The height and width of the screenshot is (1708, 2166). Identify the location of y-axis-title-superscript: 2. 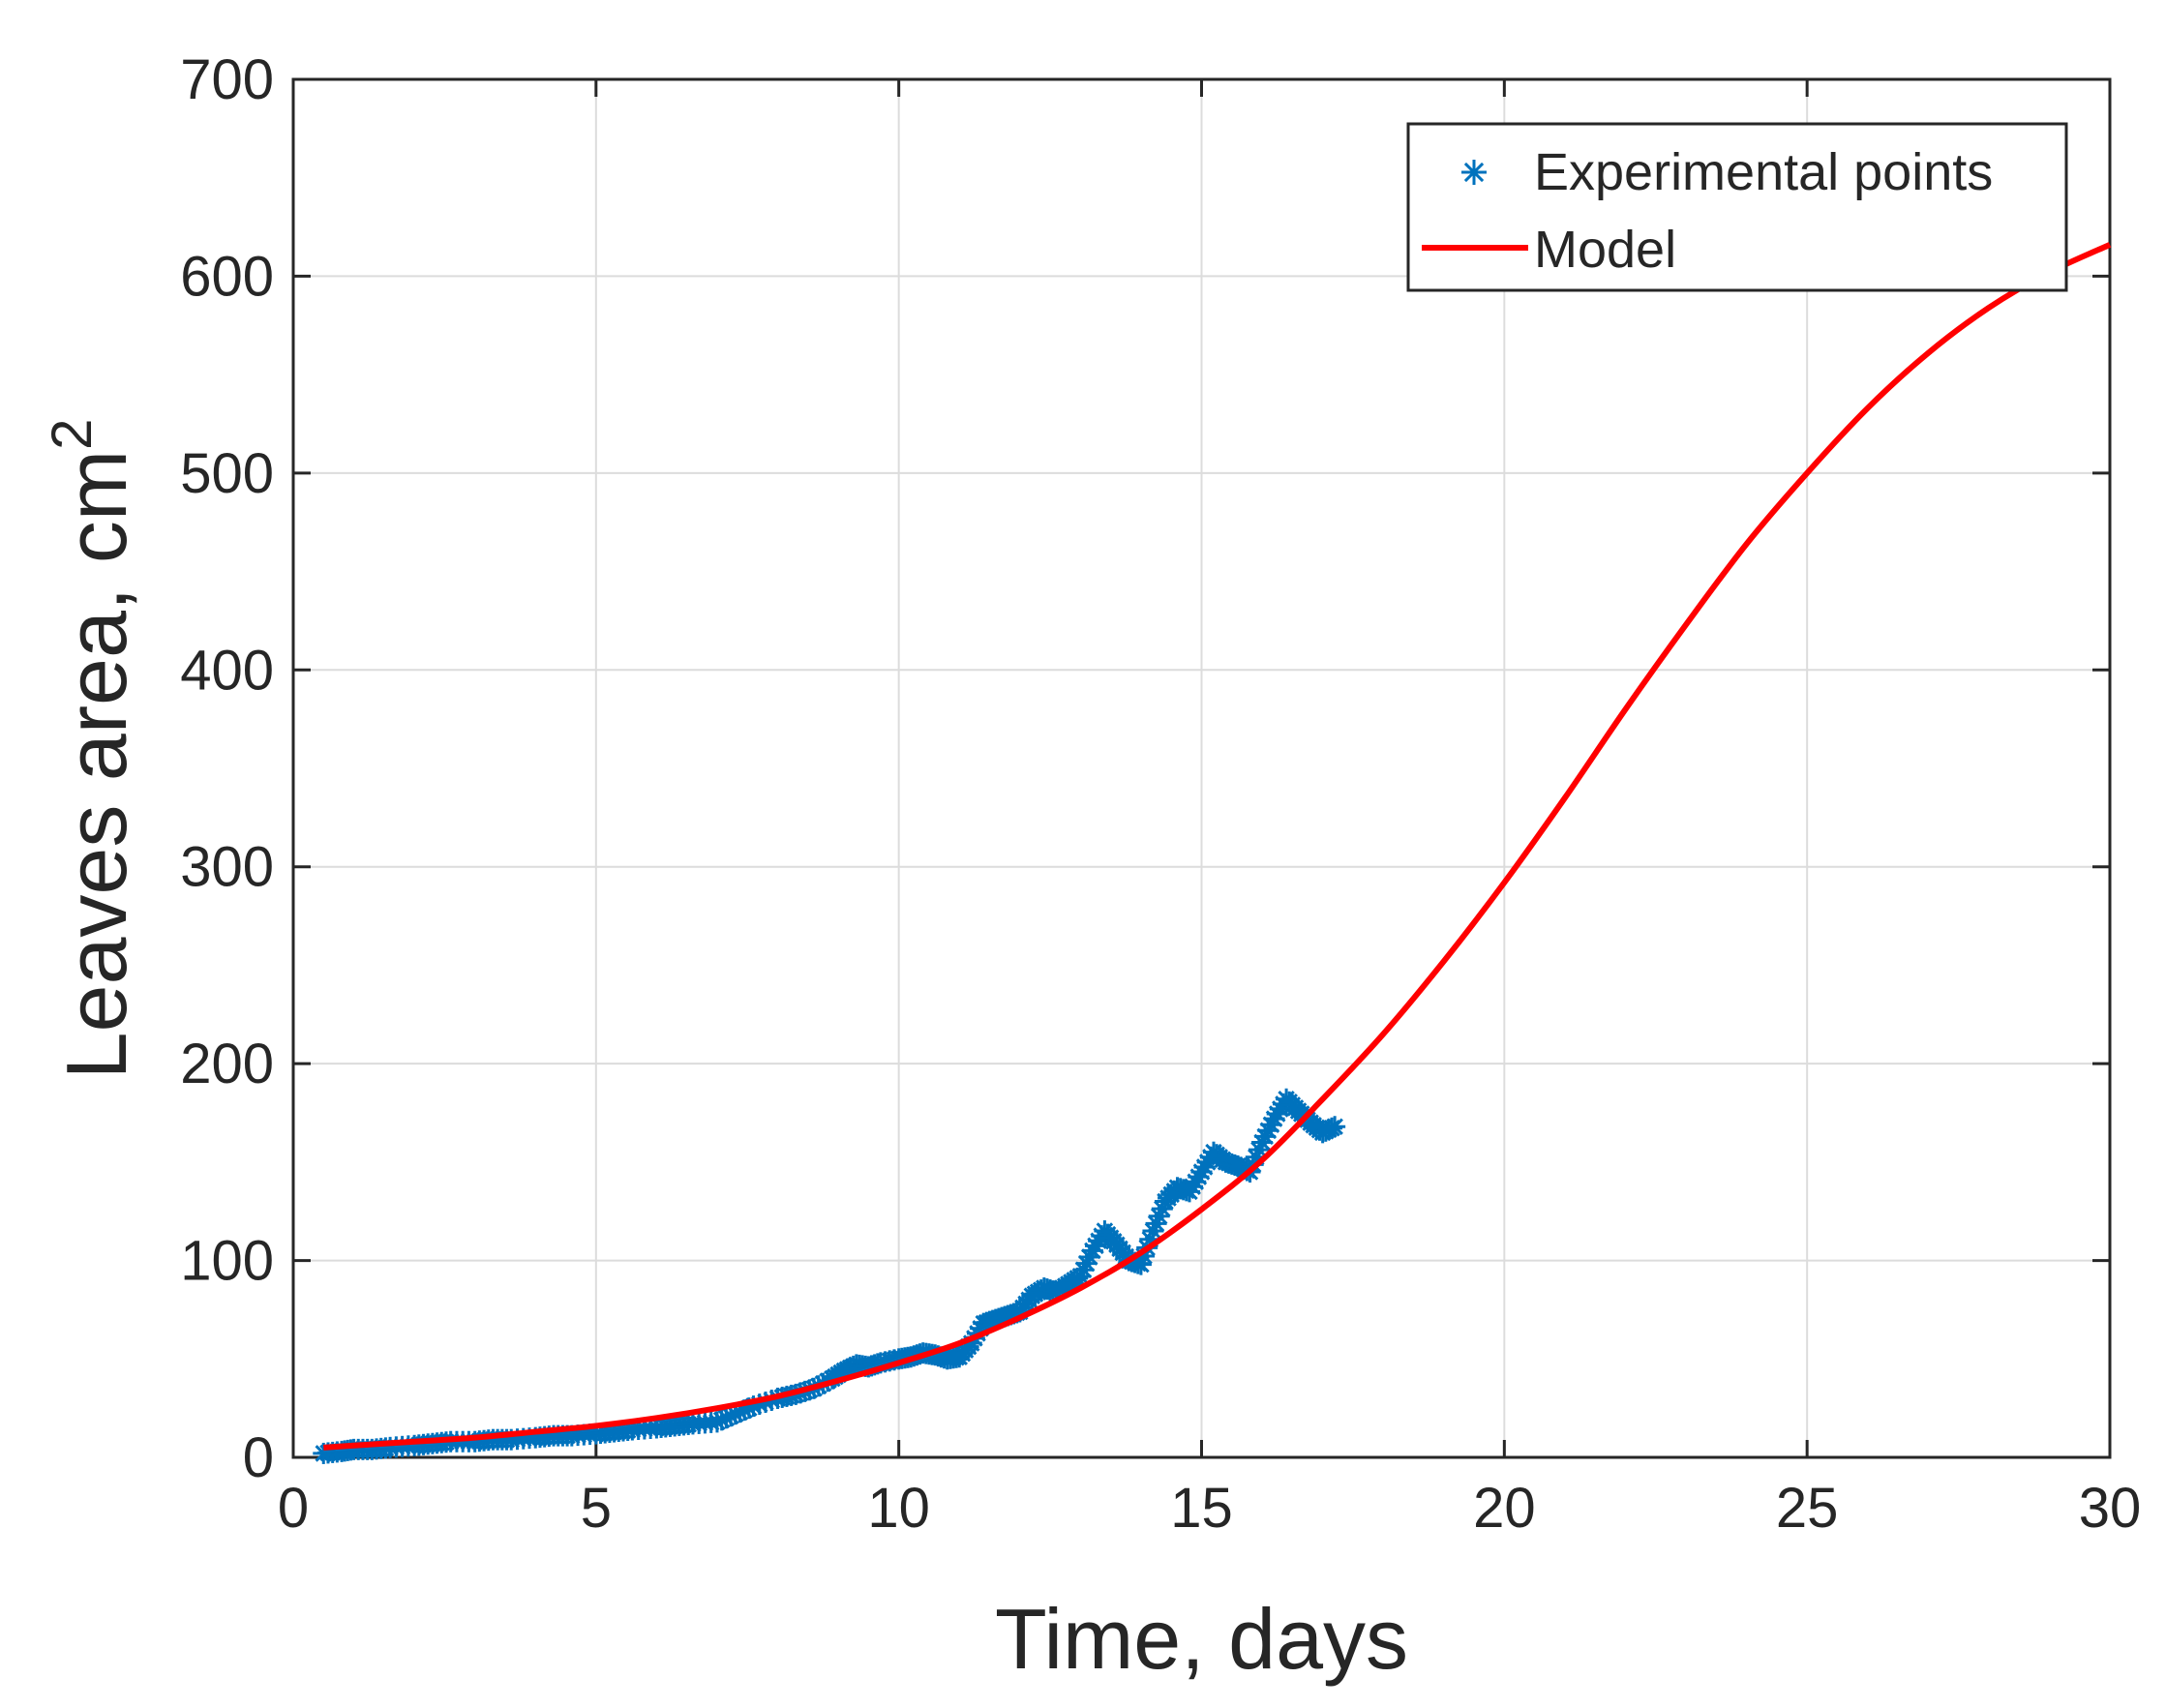
(72, 434).